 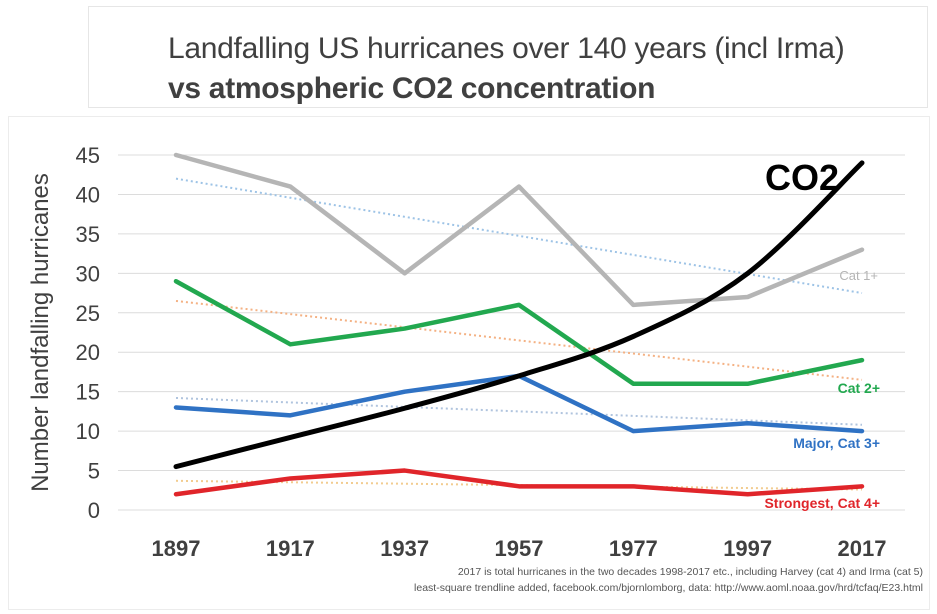 I want to click on y-tick-label: 30, so click(x=88, y=273).